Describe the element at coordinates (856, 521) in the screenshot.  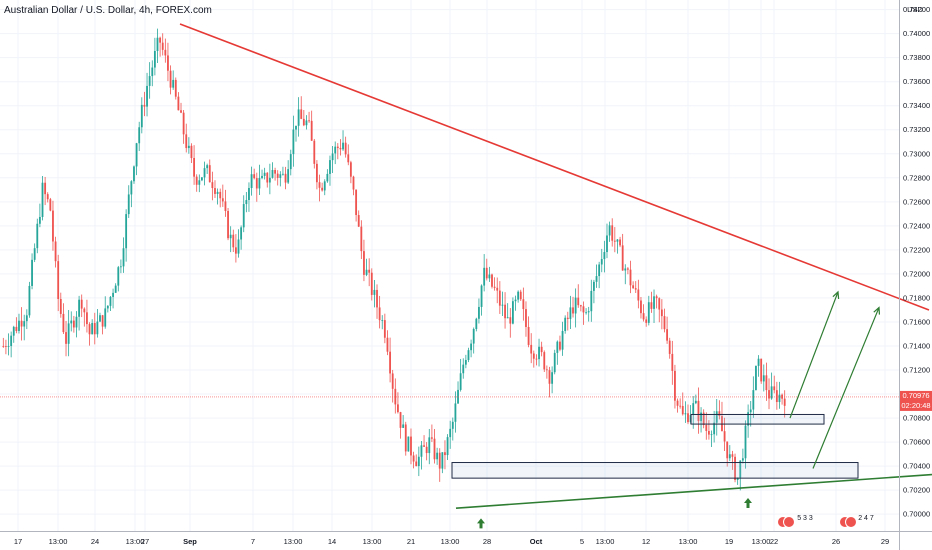
I see `economic-event-badge: 2 4 7` at that location.